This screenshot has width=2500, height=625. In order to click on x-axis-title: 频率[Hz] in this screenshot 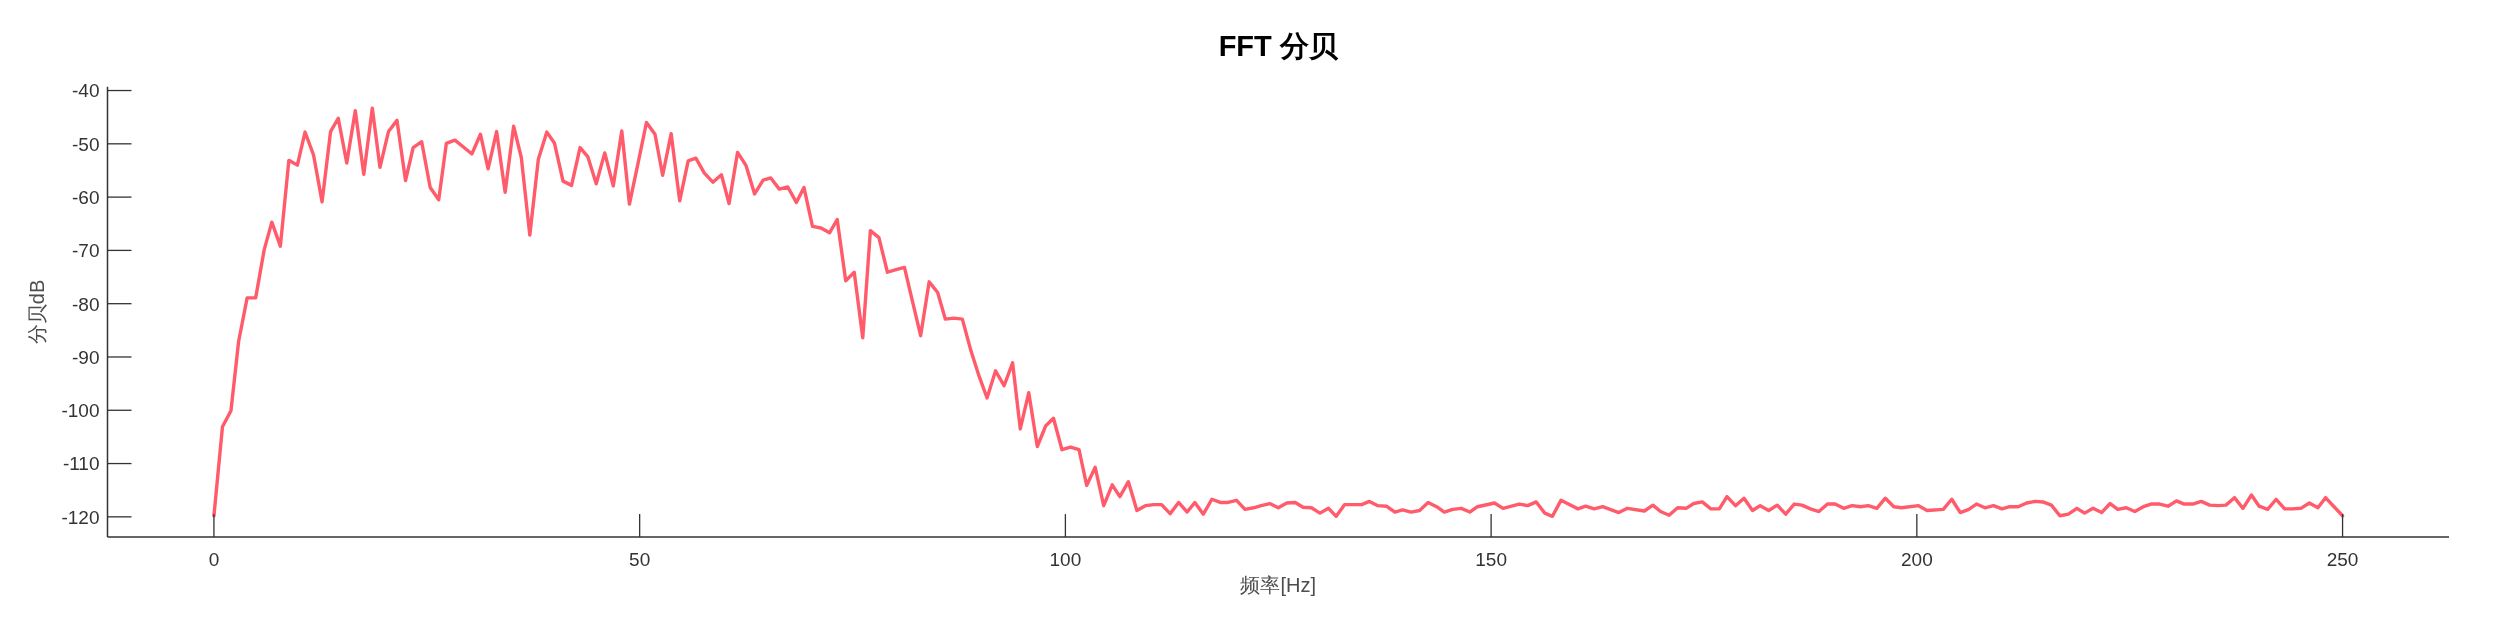, I will do `click(1278, 585)`.